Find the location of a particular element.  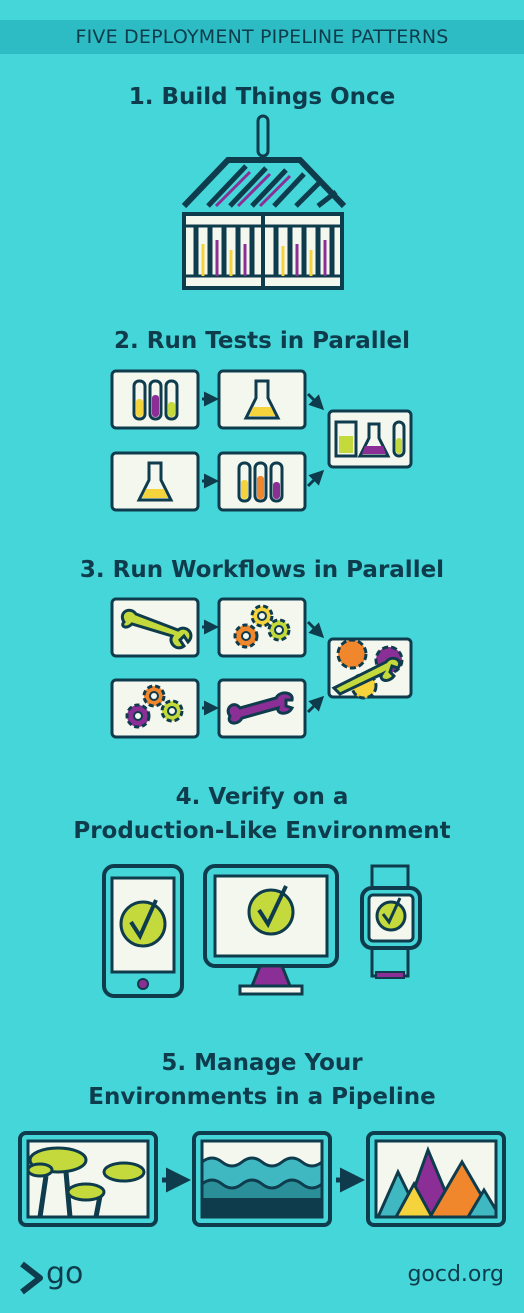

logo-text: go is located at coordinates (65, 1273).